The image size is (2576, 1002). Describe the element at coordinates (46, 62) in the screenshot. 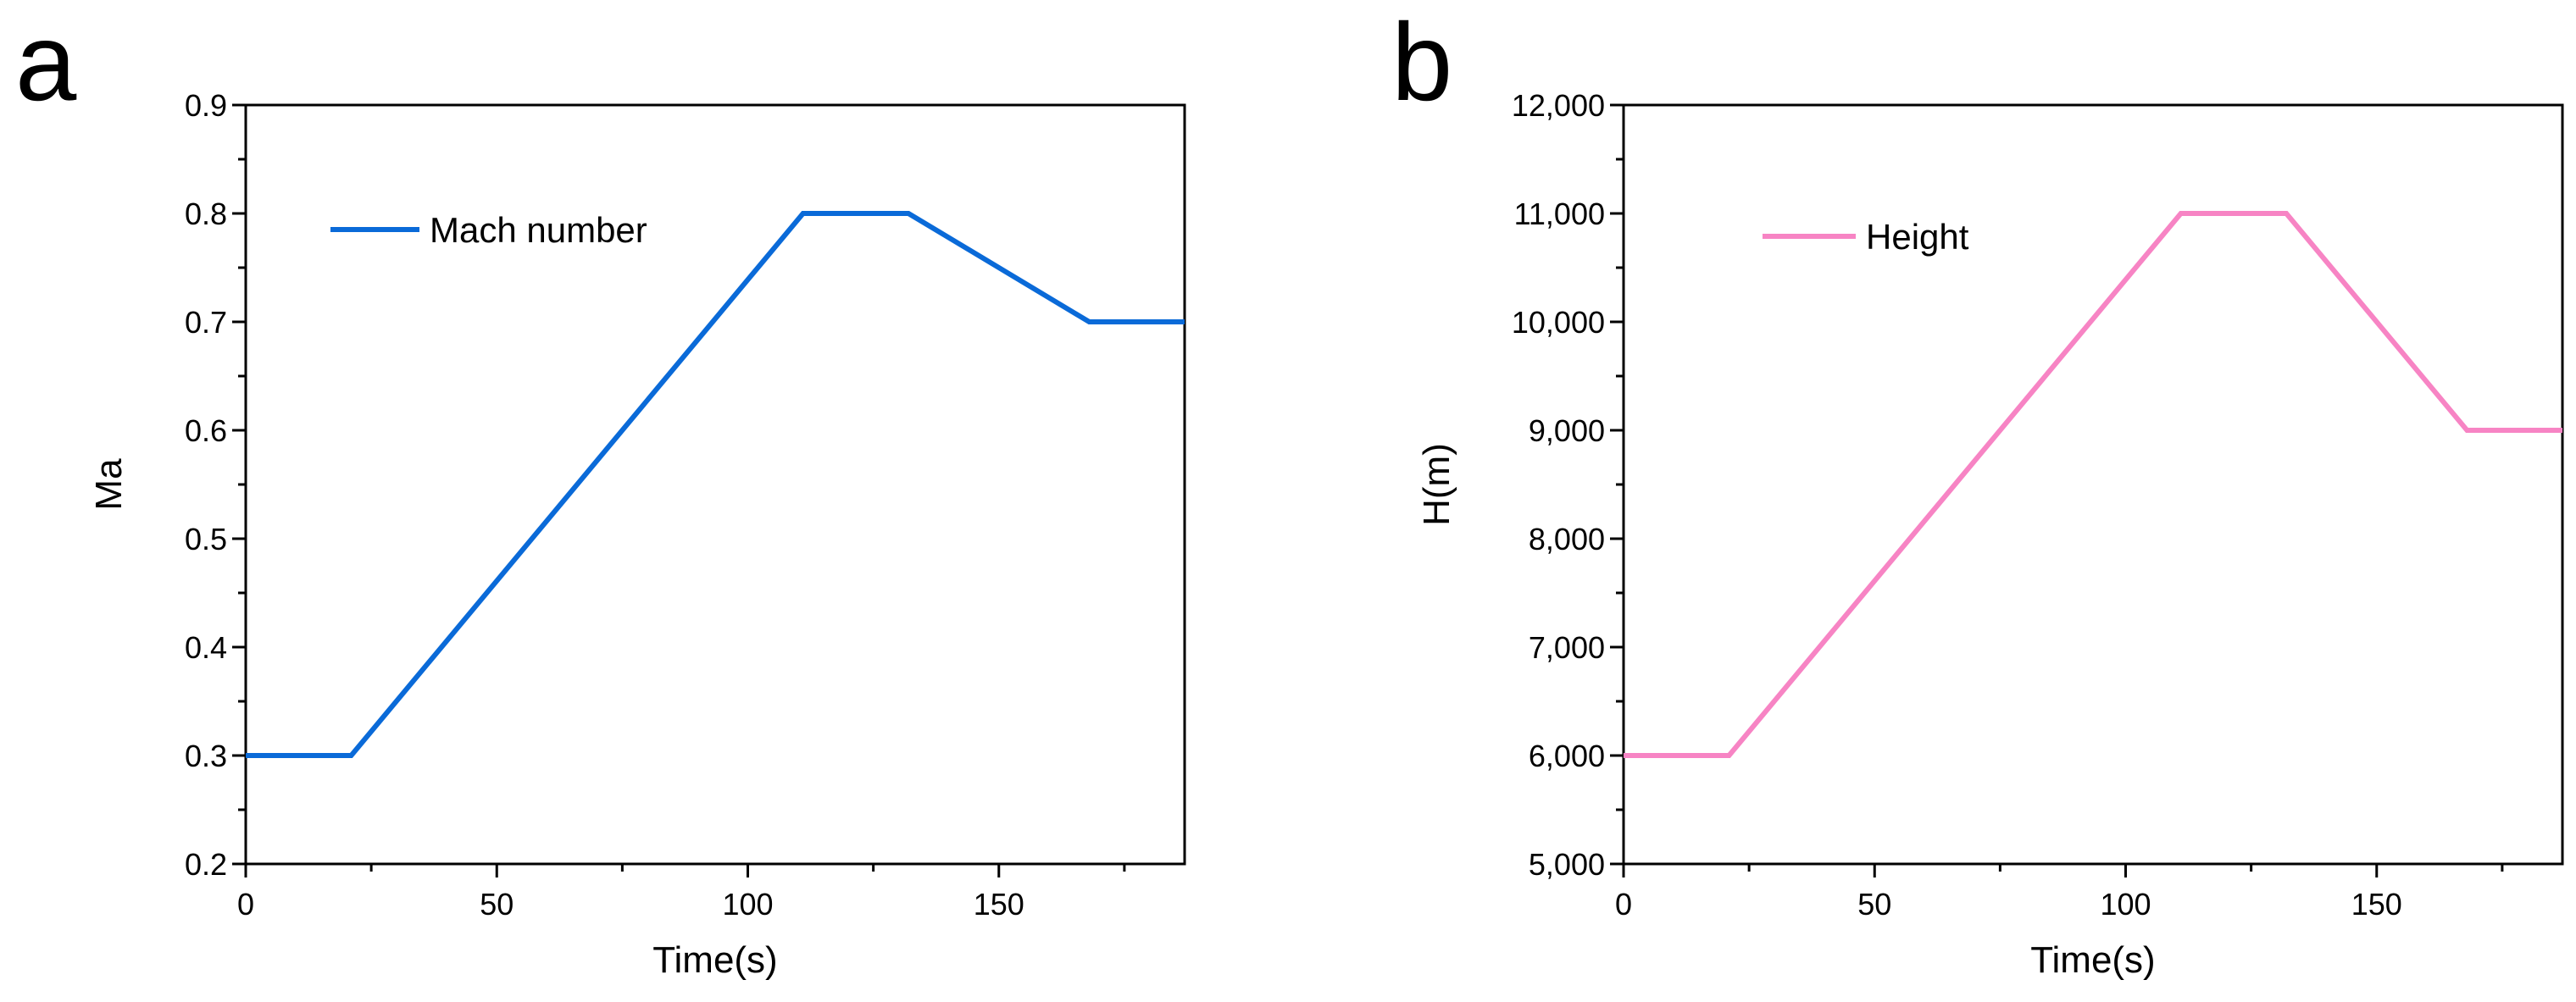

I see `panel-label: a` at that location.